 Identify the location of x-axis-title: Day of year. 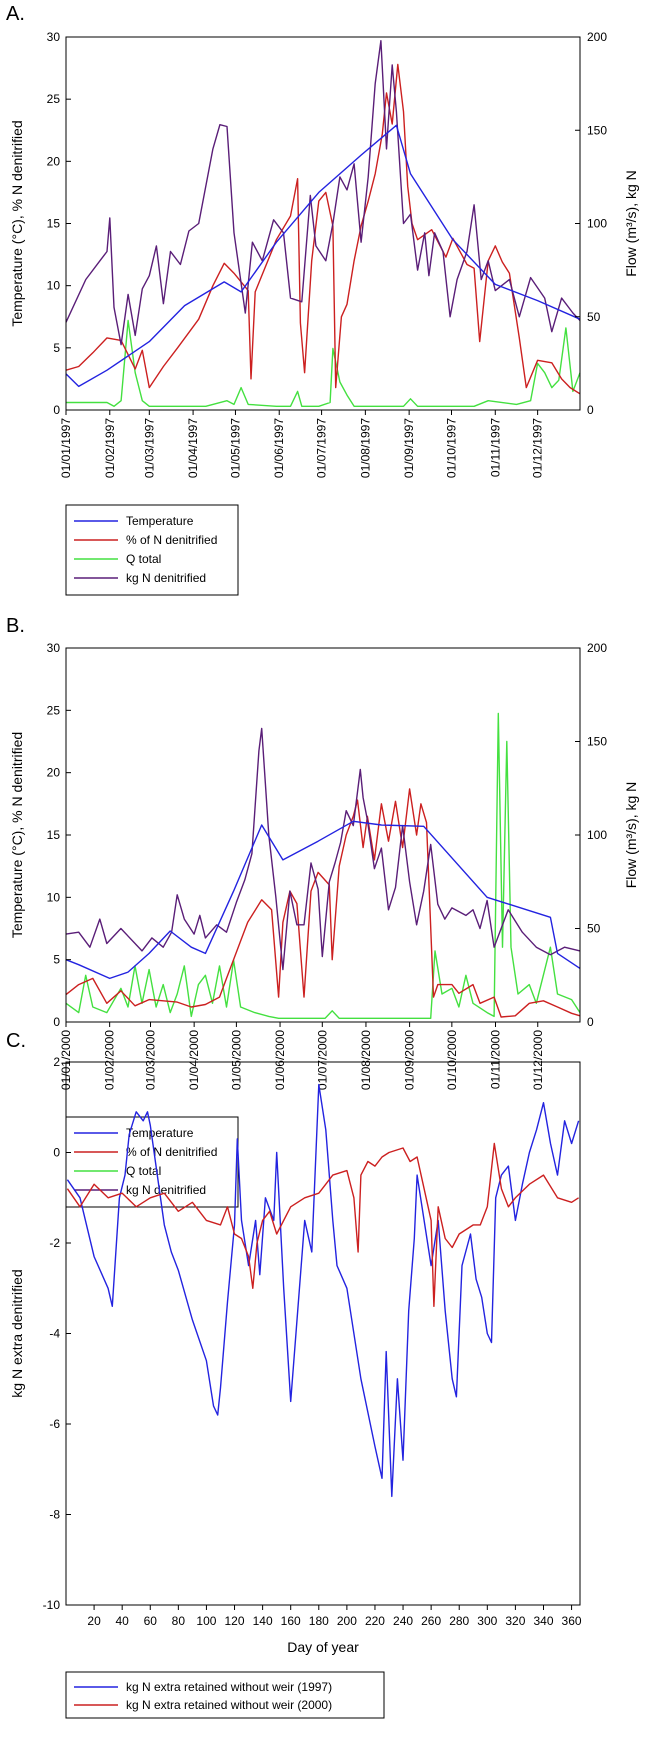
(323, 1647).